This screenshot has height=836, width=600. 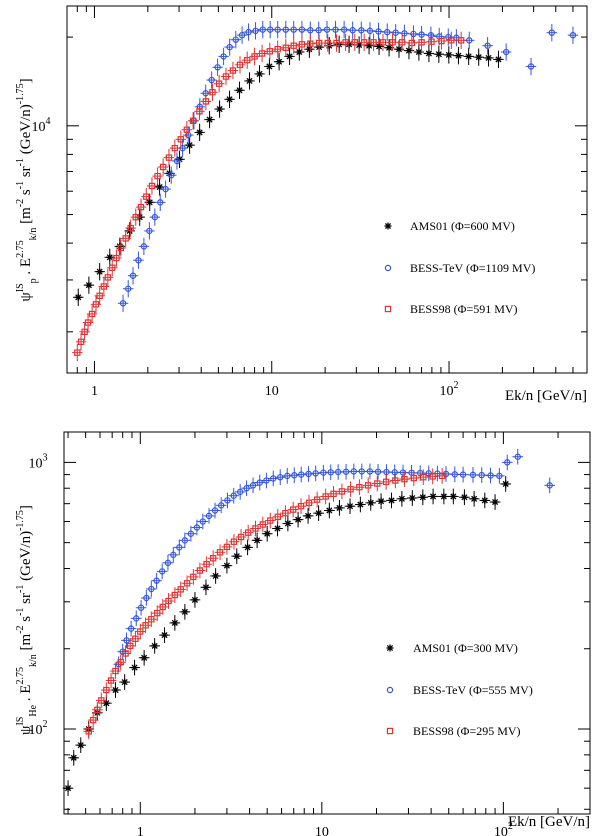 I want to click on legend-label: BESS-TeV (Φ=555 MV), so click(x=473, y=690).